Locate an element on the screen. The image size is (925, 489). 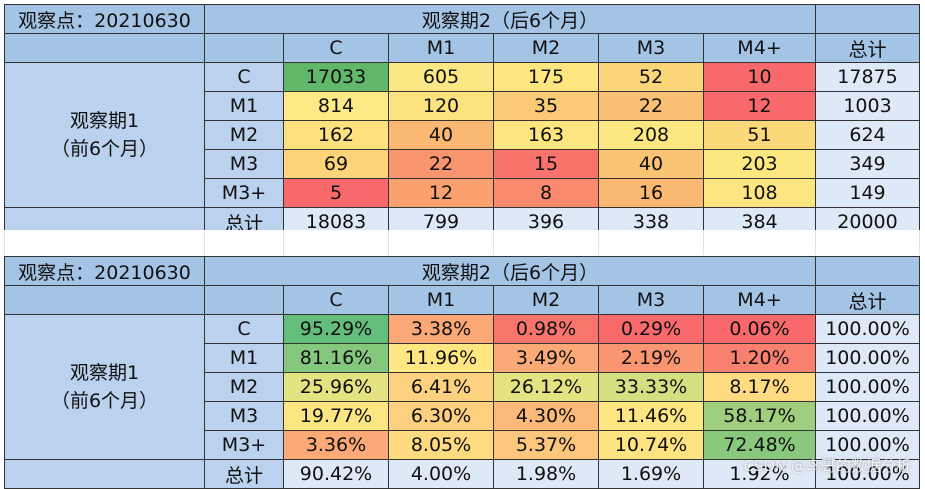
table-row: M1 814 120 35 22 12 1003 is located at coordinates (462, 106).